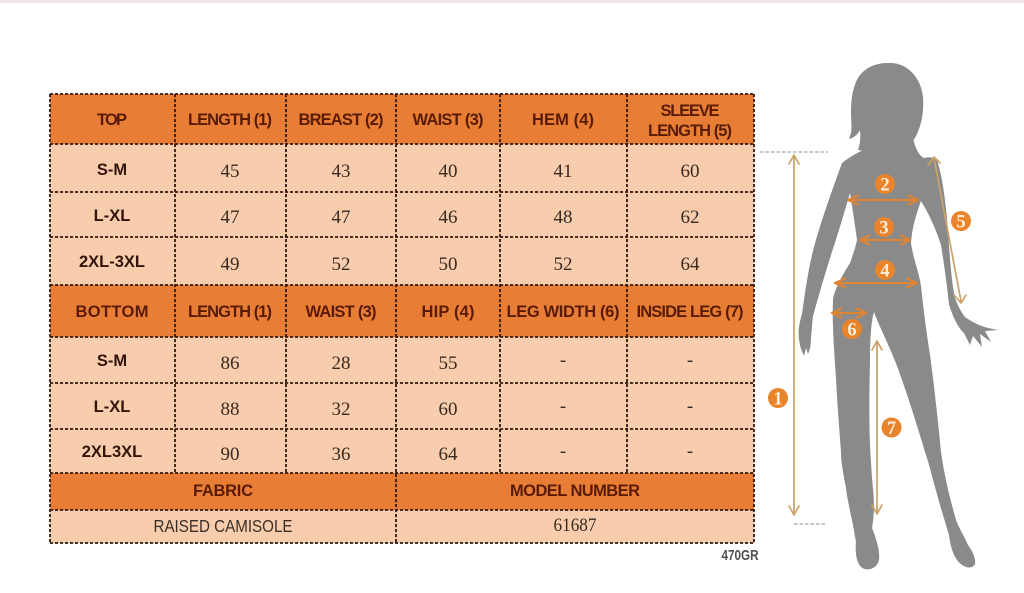  Describe the element at coordinates (223, 526) in the screenshot. I see `svg-text: RAISED CAMISOLE` at that location.